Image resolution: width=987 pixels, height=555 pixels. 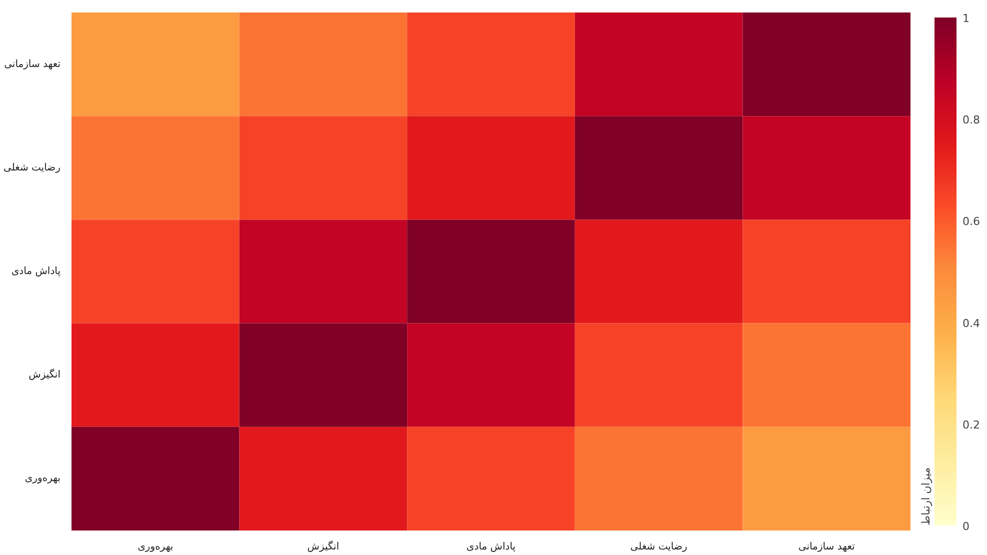 What do you see at coordinates (323, 546) in the screenshot?
I see `x-tick-label: انگیزش` at bounding box center [323, 546].